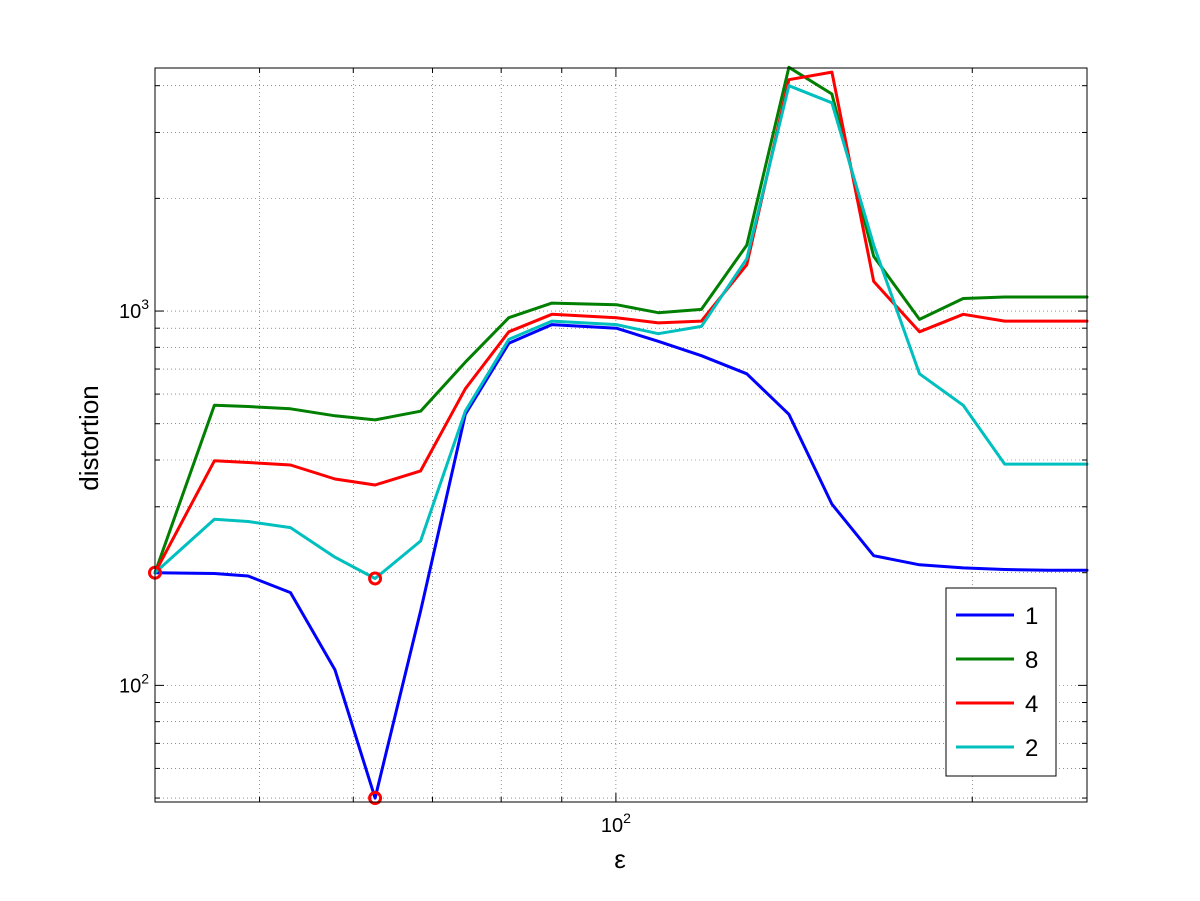  I want to click on x-tick-label: 102, so click(616, 823).